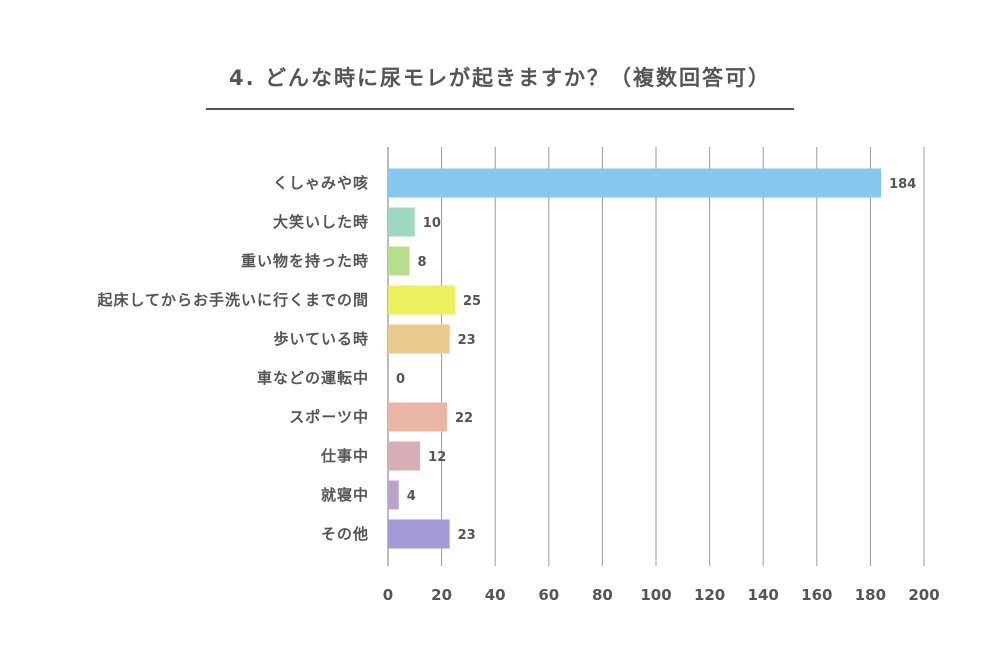 This screenshot has height=648, width=1000. What do you see at coordinates (321, 339) in the screenshot?
I see `category-label: 歩いている時` at bounding box center [321, 339].